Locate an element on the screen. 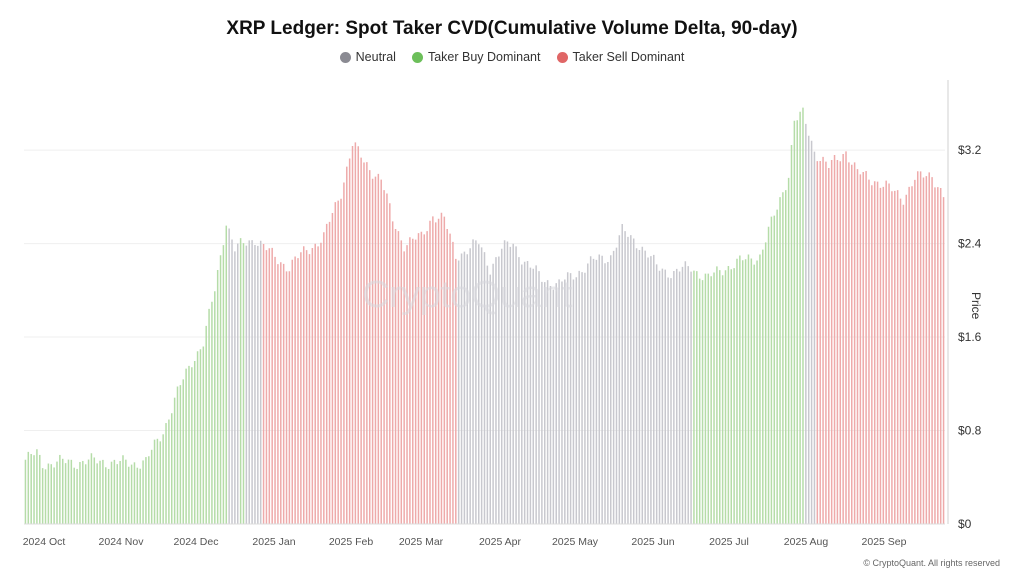 The image size is (1024, 576). legend-dot-neutral is located at coordinates (345, 57).